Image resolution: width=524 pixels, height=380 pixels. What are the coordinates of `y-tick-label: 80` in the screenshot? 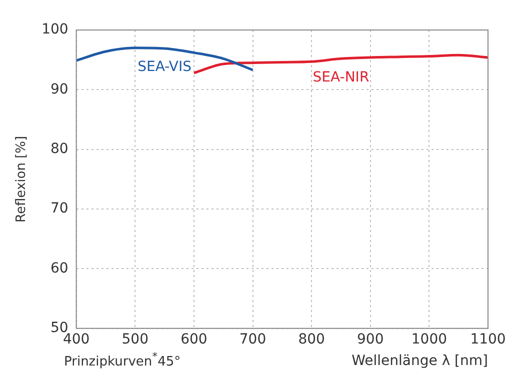 It's located at (59, 149).